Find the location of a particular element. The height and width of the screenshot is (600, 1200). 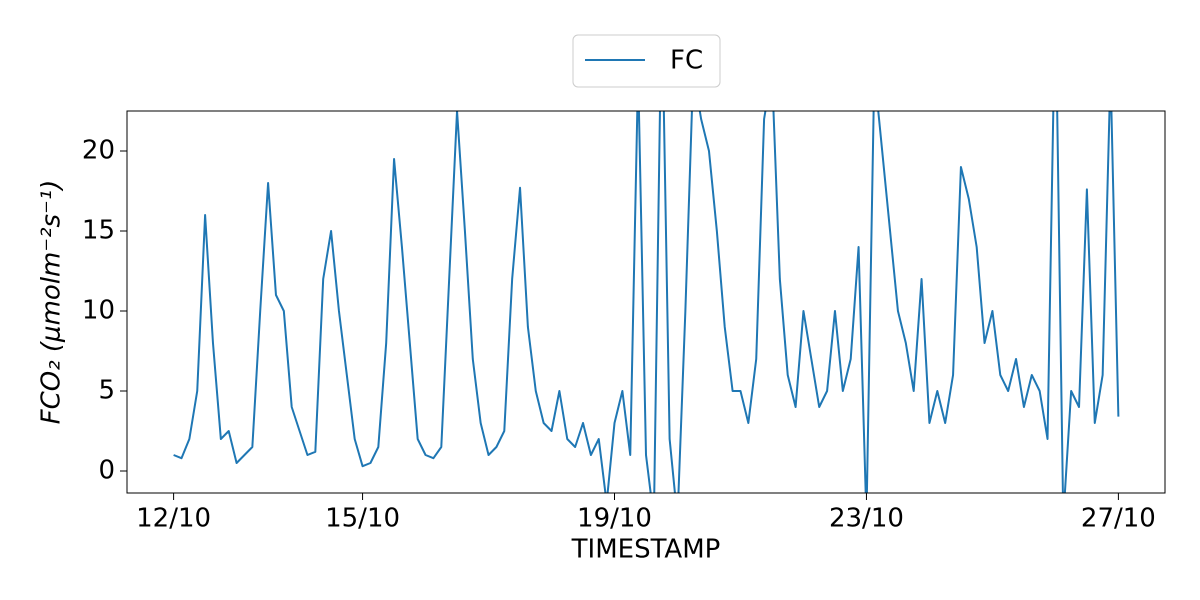

legend-label: FC is located at coordinates (686, 61).